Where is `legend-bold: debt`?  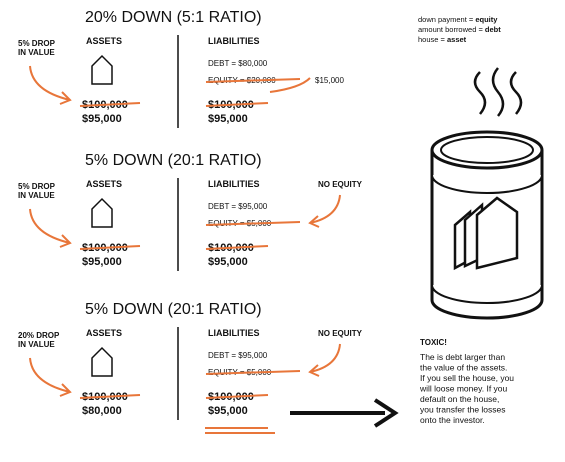
legend-bold: debt is located at coordinates (493, 29).